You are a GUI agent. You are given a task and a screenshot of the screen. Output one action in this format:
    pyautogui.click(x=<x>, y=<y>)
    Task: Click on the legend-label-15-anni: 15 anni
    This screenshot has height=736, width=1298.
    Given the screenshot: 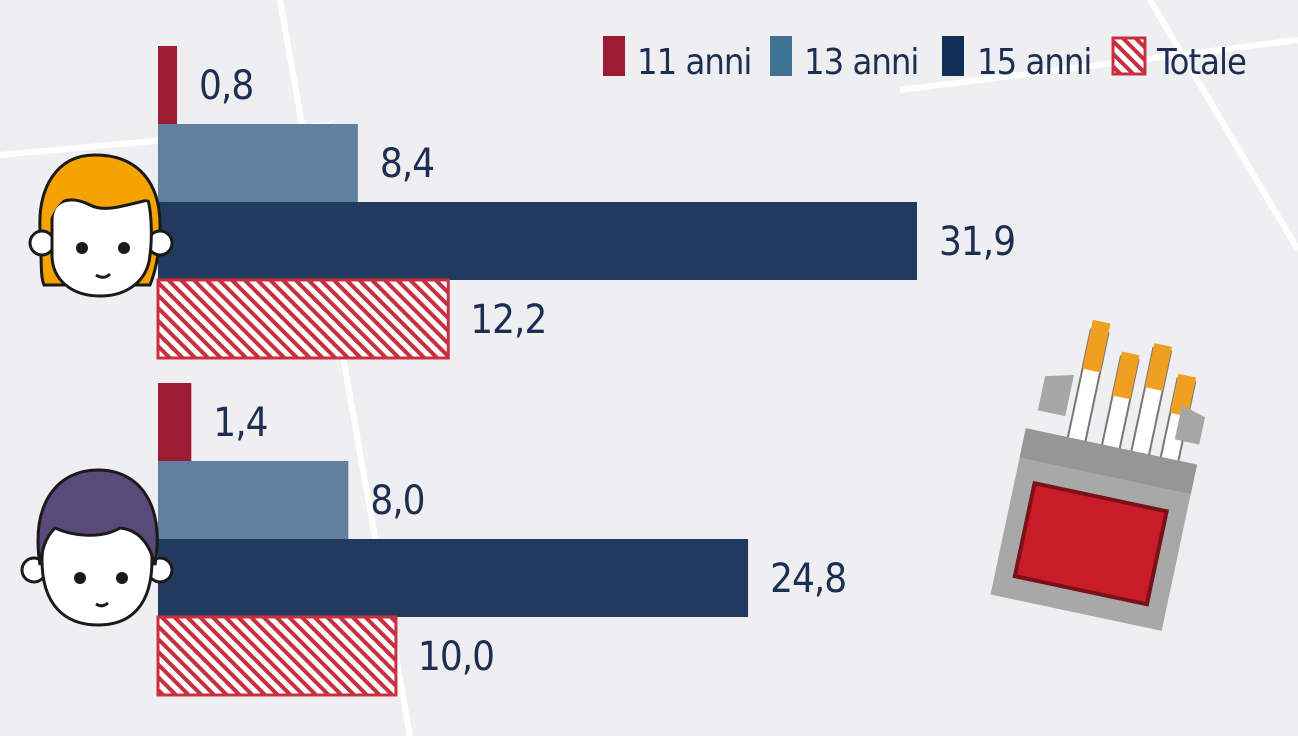 What is the action you would take?
    pyautogui.click(x=1034, y=62)
    